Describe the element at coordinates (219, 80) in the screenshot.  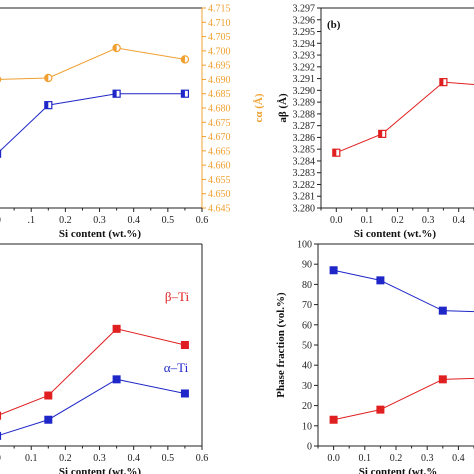
I see `panel-a-y2-tick-label: 4.690` at that location.